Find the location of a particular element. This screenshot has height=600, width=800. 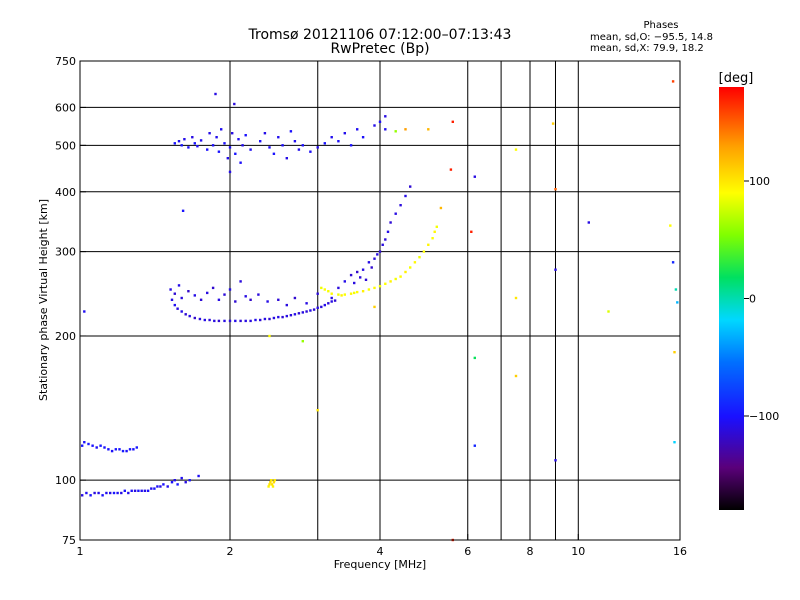

x-tick-label: 2 is located at coordinates (230, 551).